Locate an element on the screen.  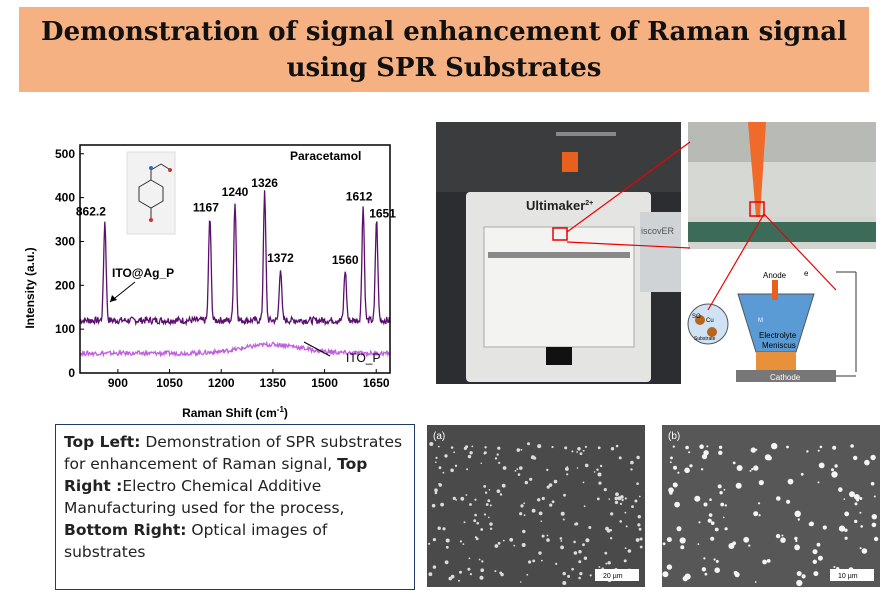
printer-side-text: iscovER is located at coordinates (658, 231).